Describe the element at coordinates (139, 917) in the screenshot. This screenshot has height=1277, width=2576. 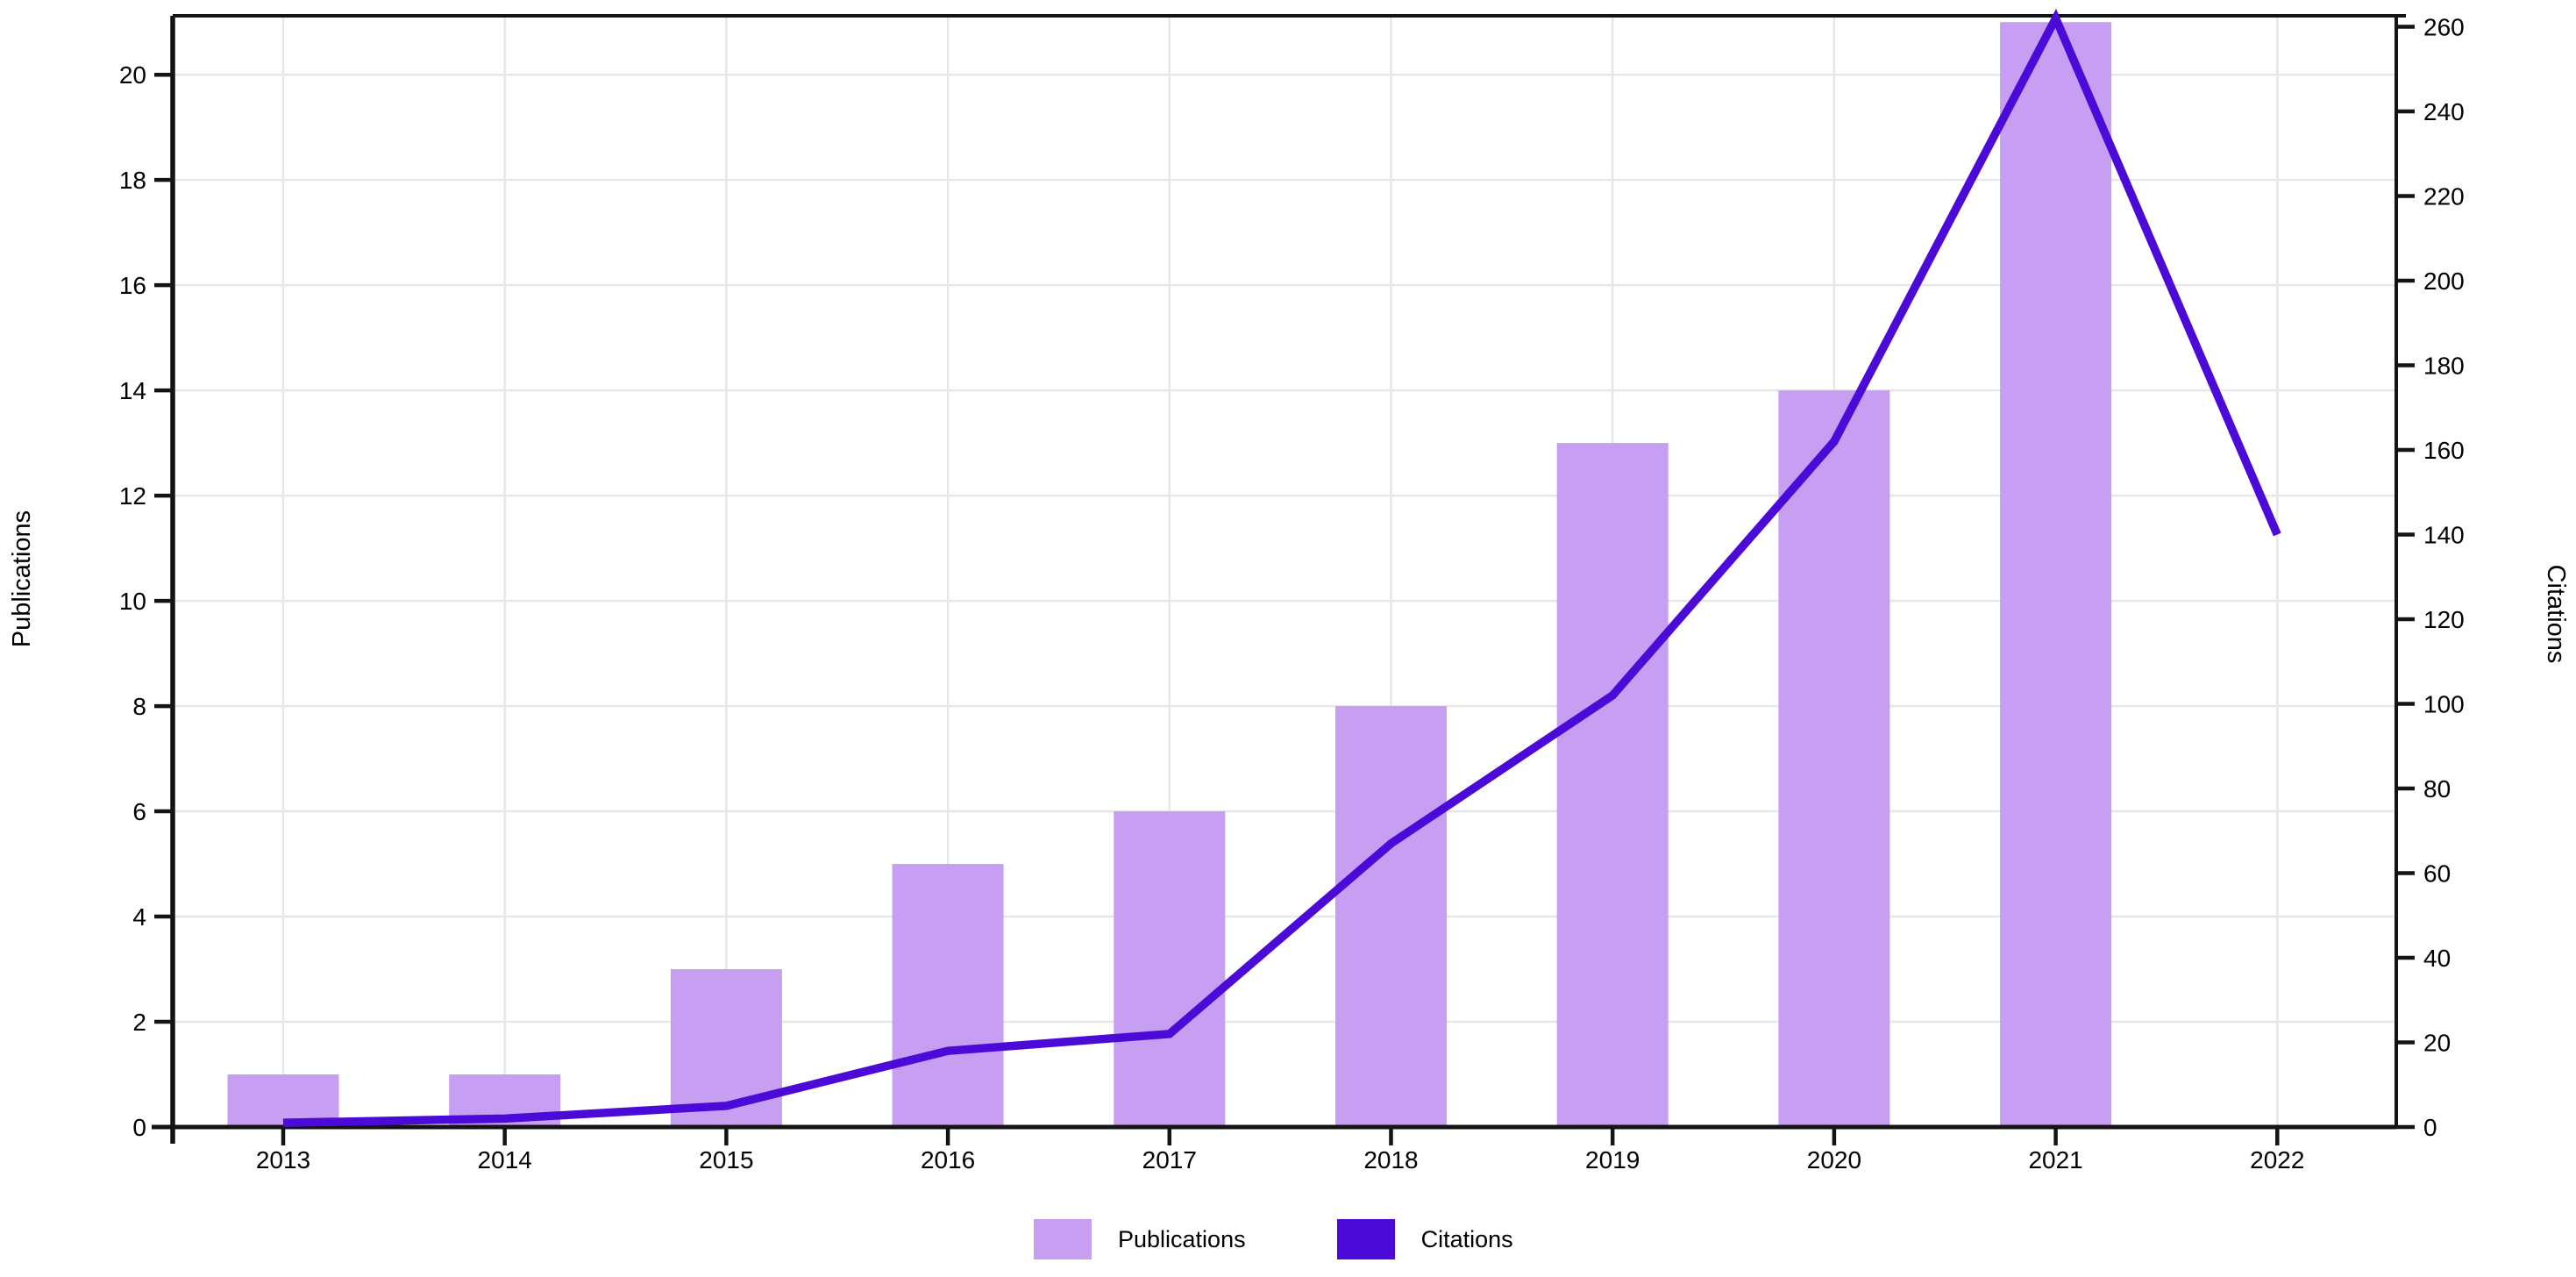
I see `left-tick-label: 4` at that location.